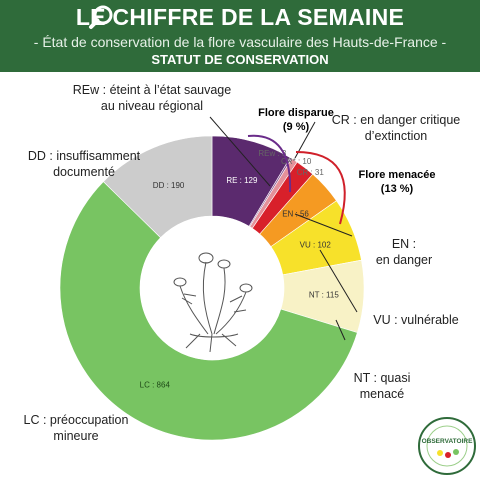  Describe the element at coordinates (382, 394) in the screenshot. I see `callout-nt-line2: menacé` at that location.